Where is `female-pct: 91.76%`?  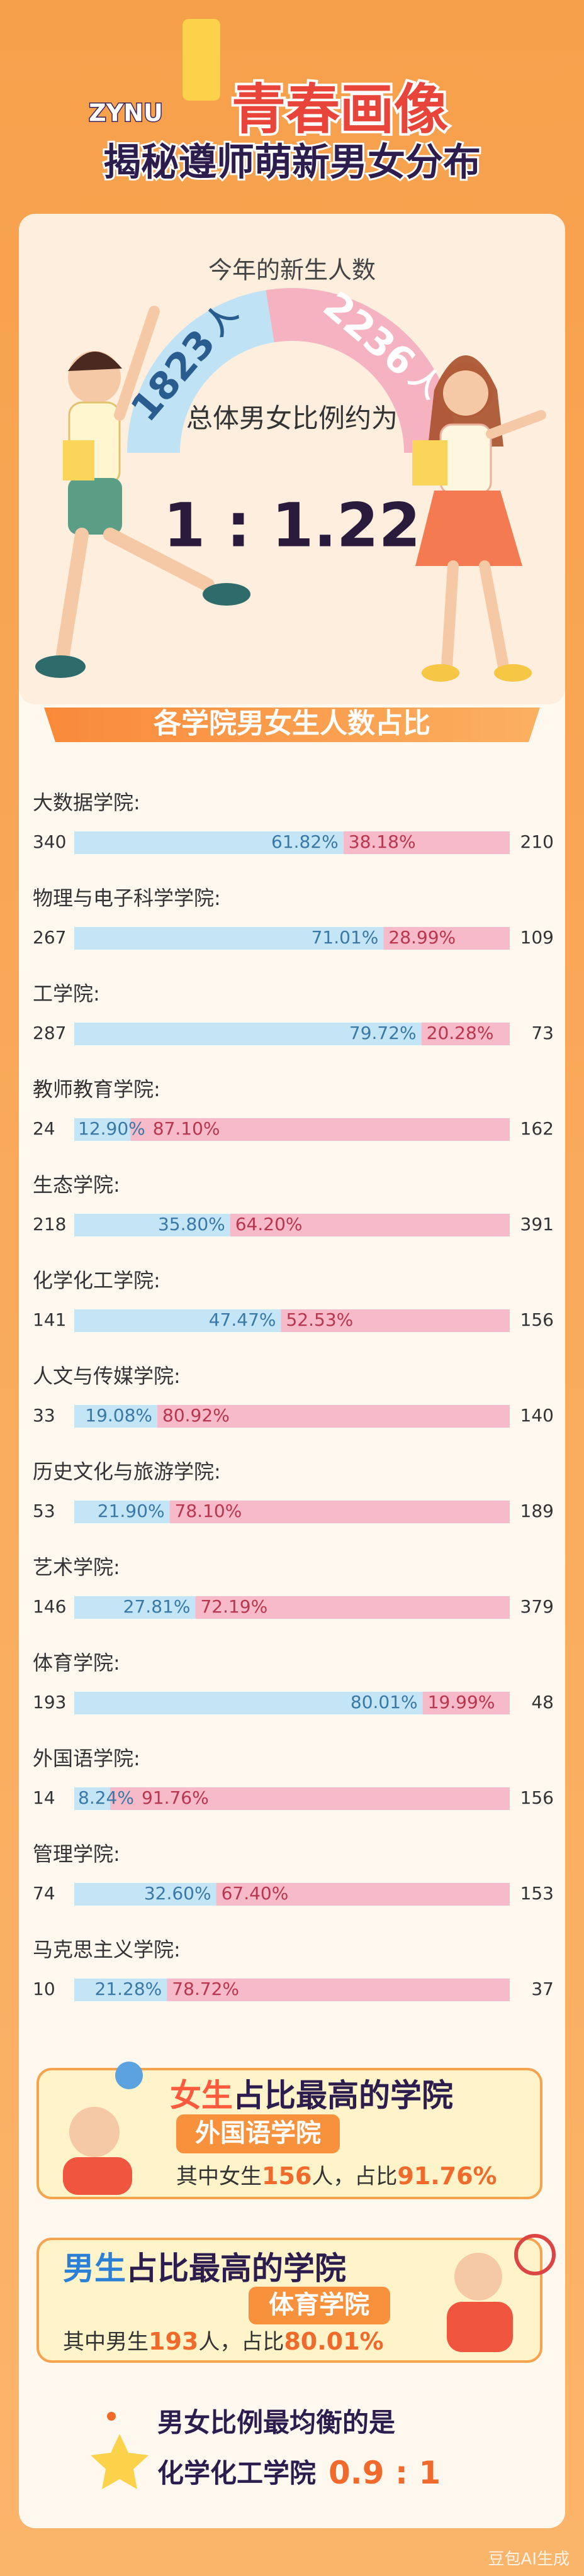 female-pct: 91.76% is located at coordinates (175, 1797).